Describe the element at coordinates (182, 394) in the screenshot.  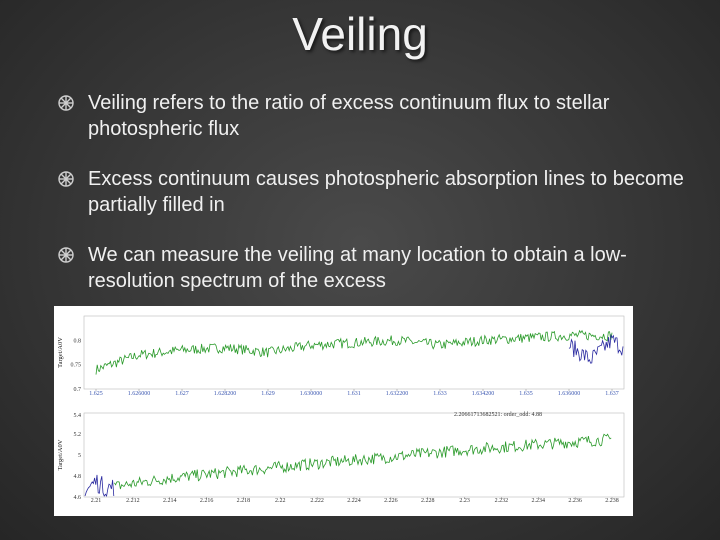
I see `x-tick-label: 1.627` at that location.